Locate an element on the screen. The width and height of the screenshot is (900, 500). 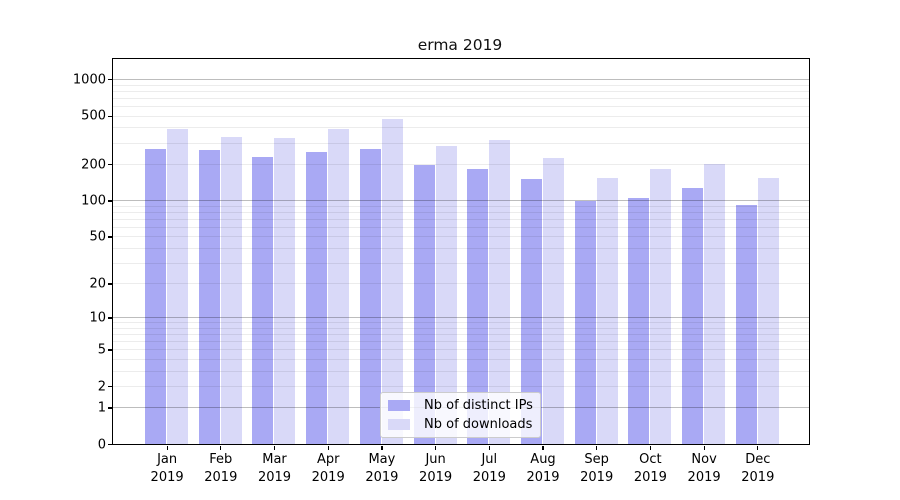
y-tick-label: 0 is located at coordinates (101, 445).